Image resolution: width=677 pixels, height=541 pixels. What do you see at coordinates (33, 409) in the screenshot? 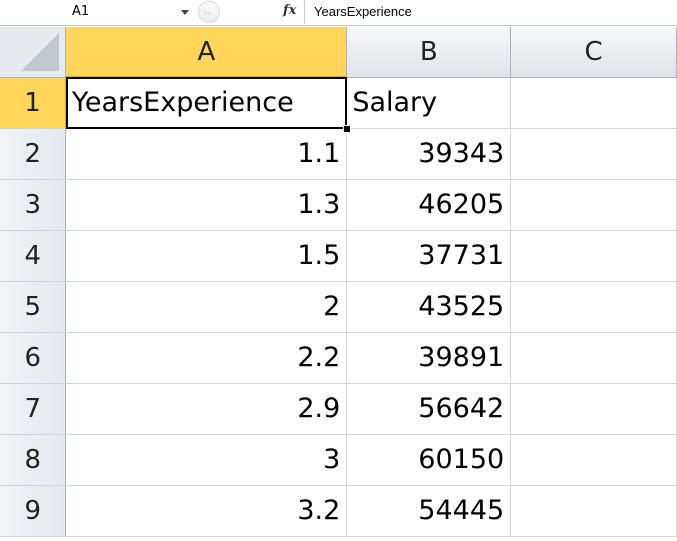
I see `row-header: 7` at bounding box center [33, 409].